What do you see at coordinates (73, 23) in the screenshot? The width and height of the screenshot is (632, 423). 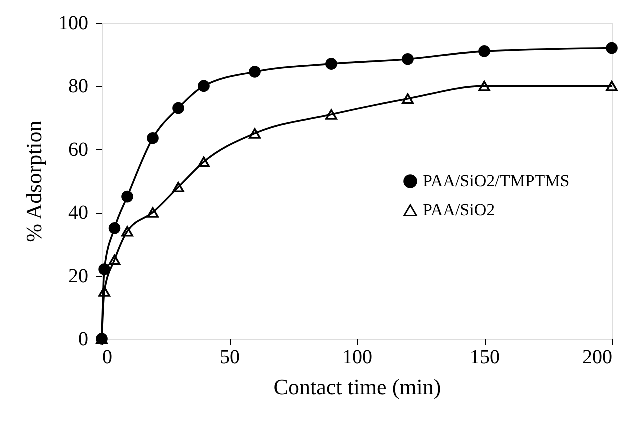 I see `y-tick-label: 100` at bounding box center [73, 23].